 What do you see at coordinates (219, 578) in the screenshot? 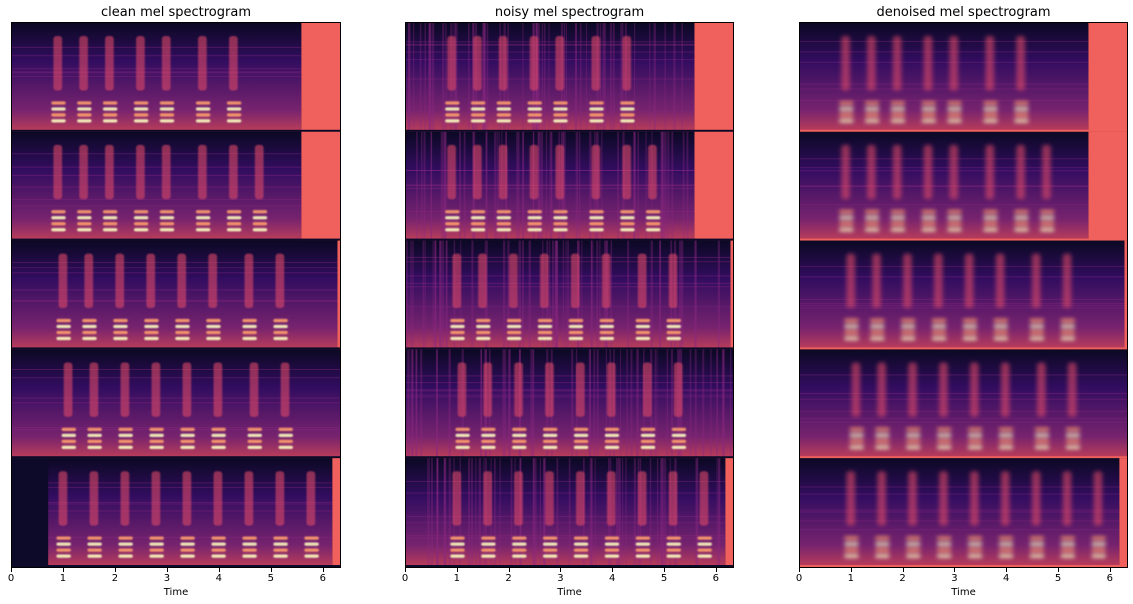
I see `x-tick-label: 4` at bounding box center [219, 578].